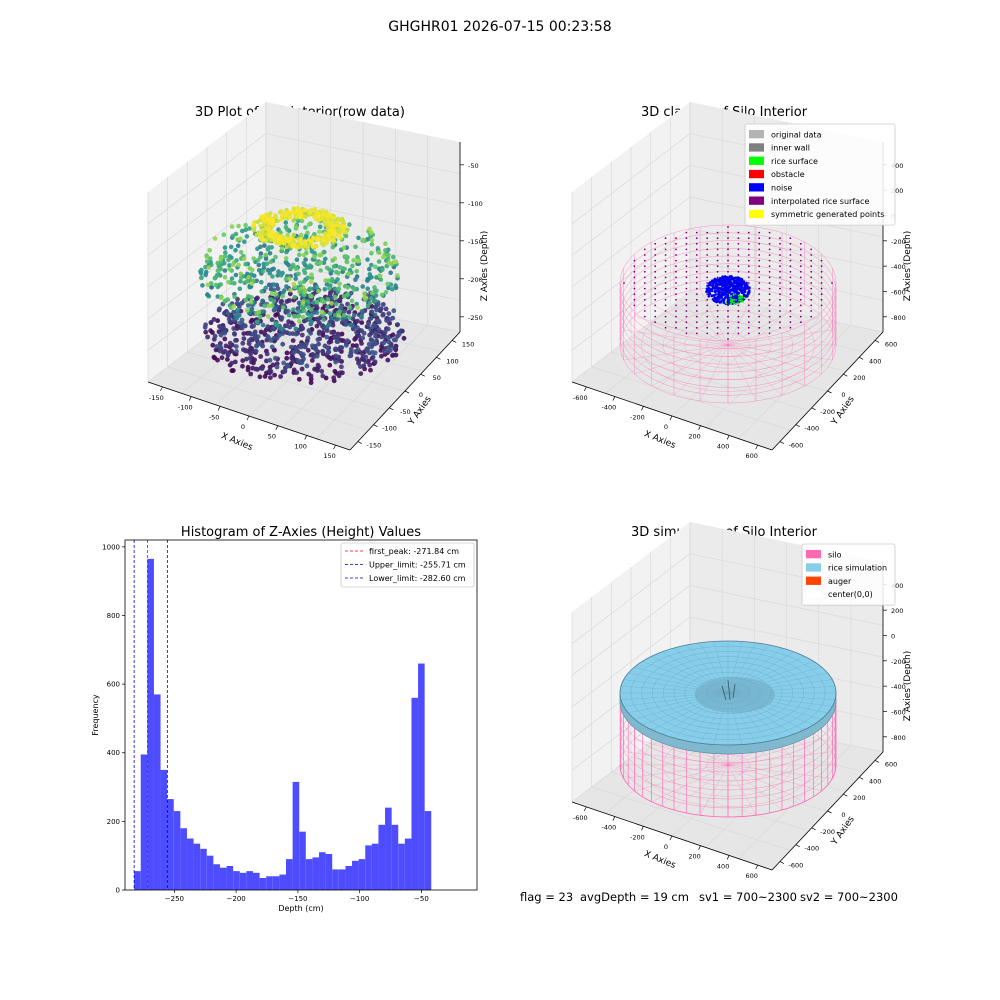  What do you see at coordinates (827, 832) in the screenshot?
I see `y-tick-label: -200` at bounding box center [827, 832].